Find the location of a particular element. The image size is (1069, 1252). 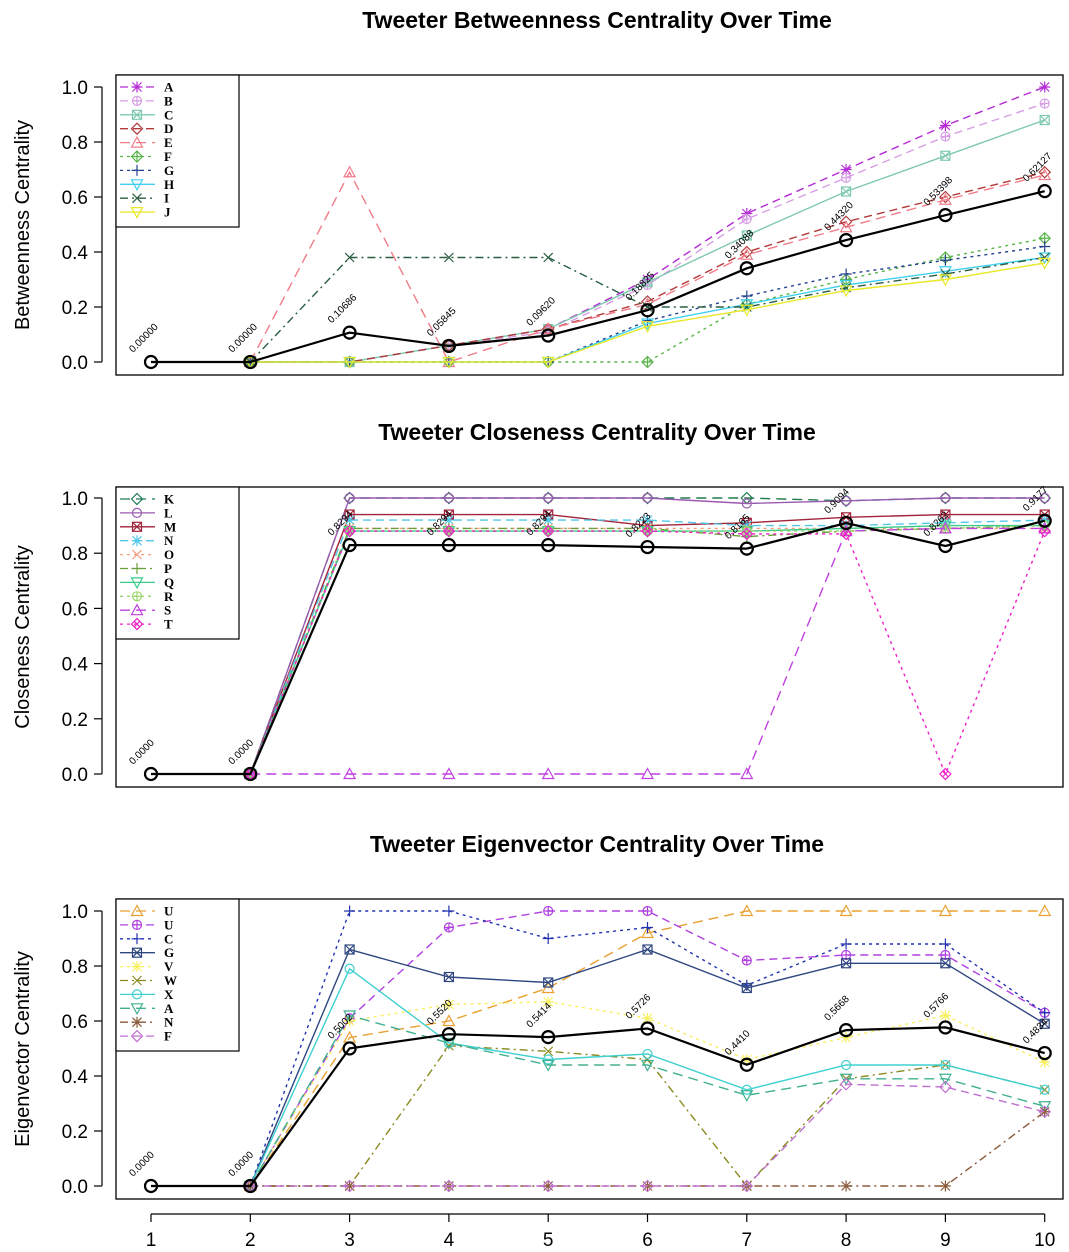

x-tick-label: 10 is located at coordinates (1044, 1240).